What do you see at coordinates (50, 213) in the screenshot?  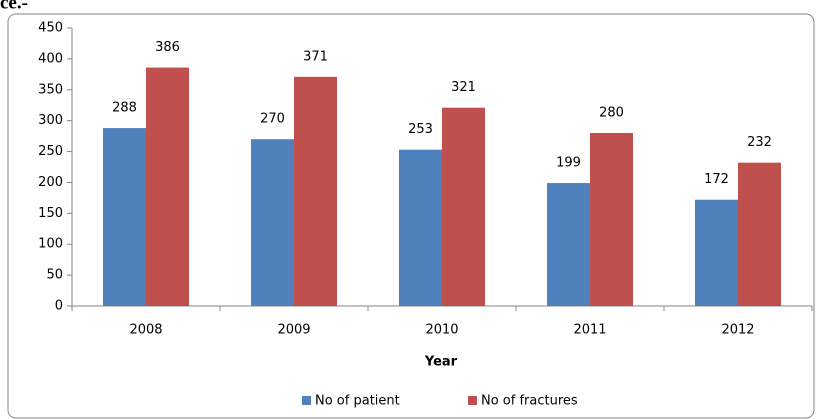 I see `y-tick-label: 150` at bounding box center [50, 213].